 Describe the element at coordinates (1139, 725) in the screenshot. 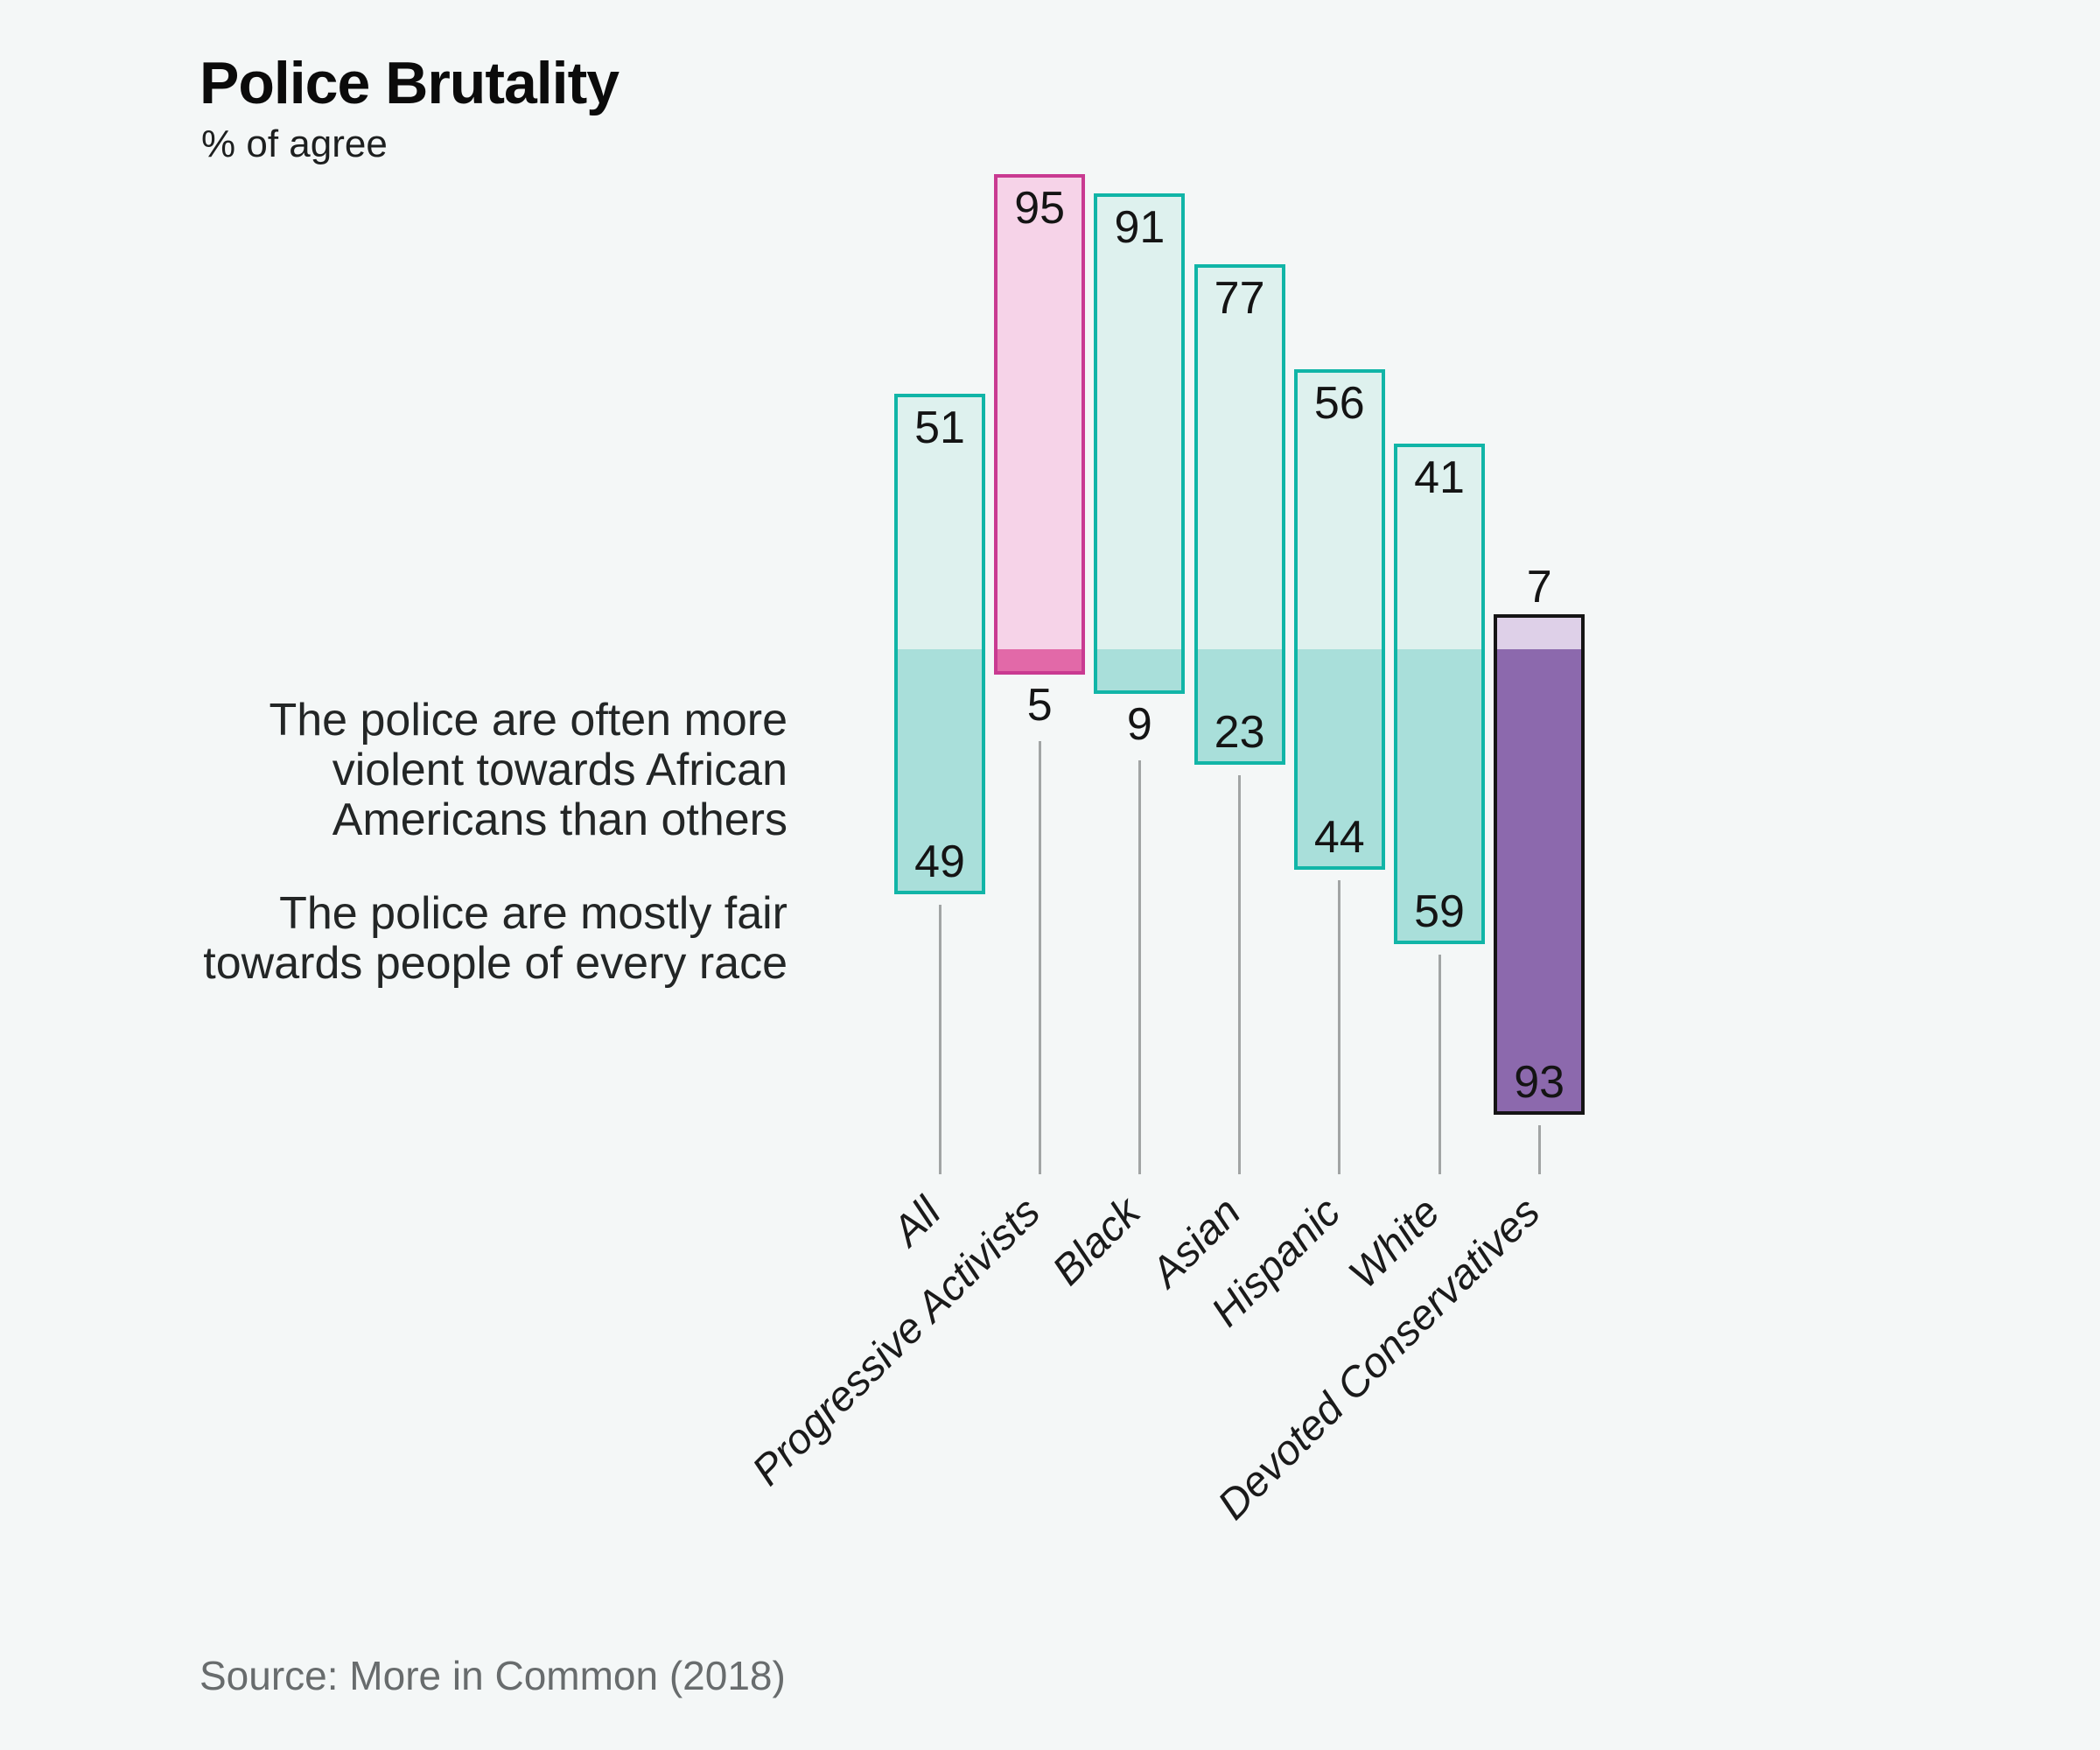

I see `value-fair-black: 9` at that location.